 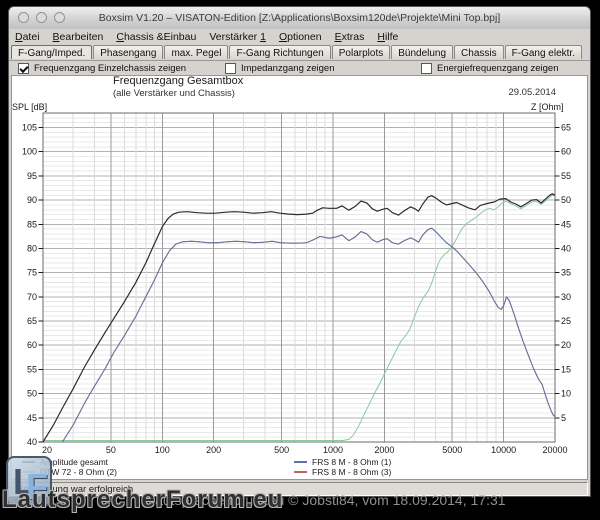 What do you see at coordinates (74, 462) in the screenshot?
I see `legend-label: Amplitude gesamt` at bounding box center [74, 462].